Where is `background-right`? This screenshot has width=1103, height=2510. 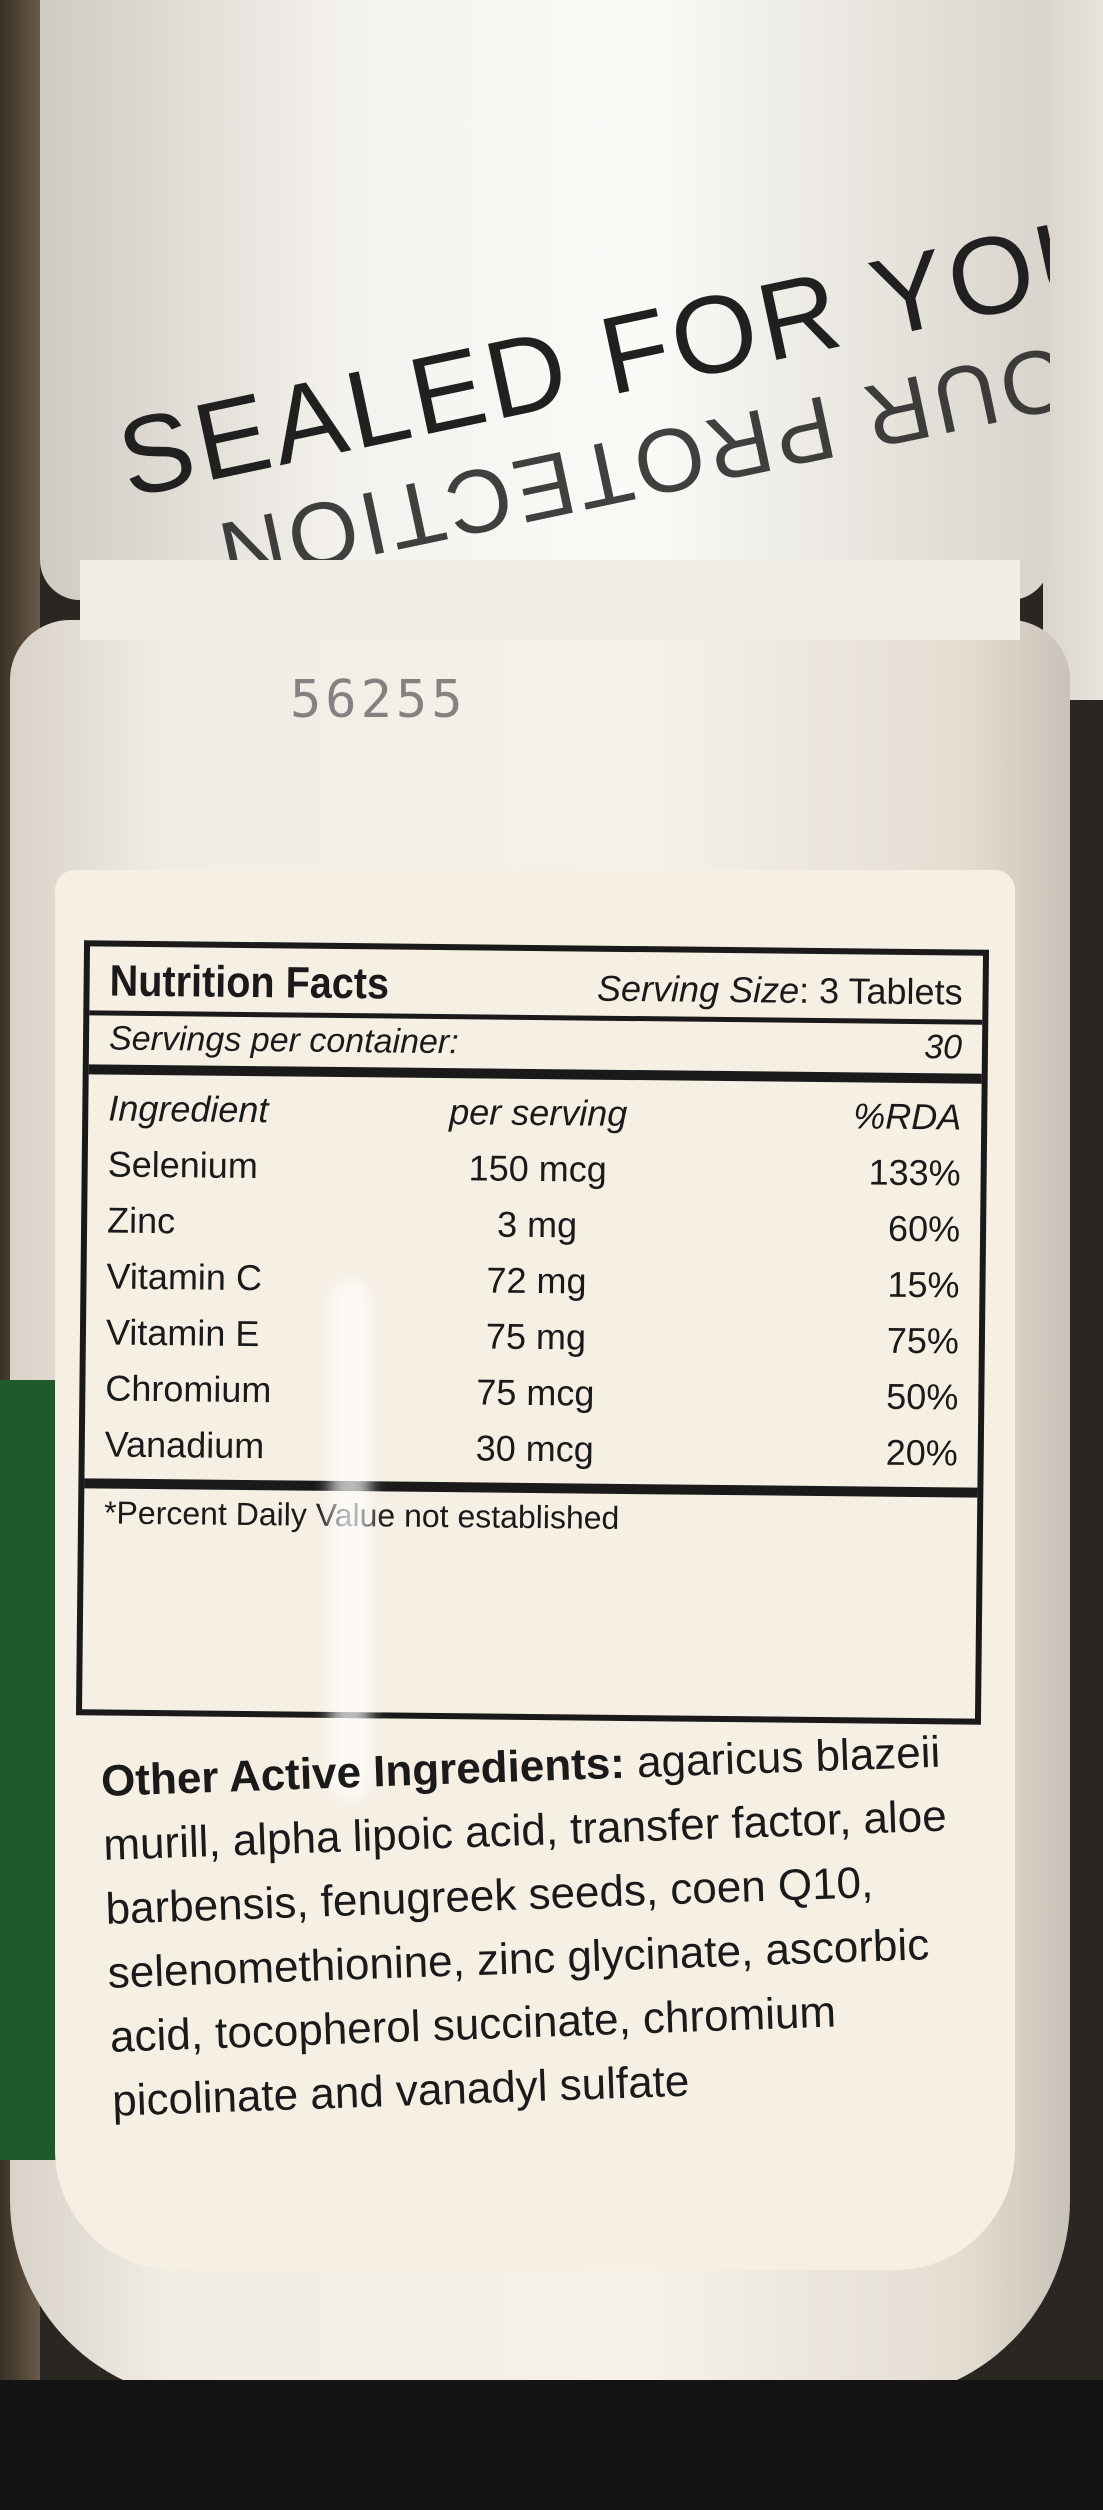 background-right is located at coordinates (1073, 350).